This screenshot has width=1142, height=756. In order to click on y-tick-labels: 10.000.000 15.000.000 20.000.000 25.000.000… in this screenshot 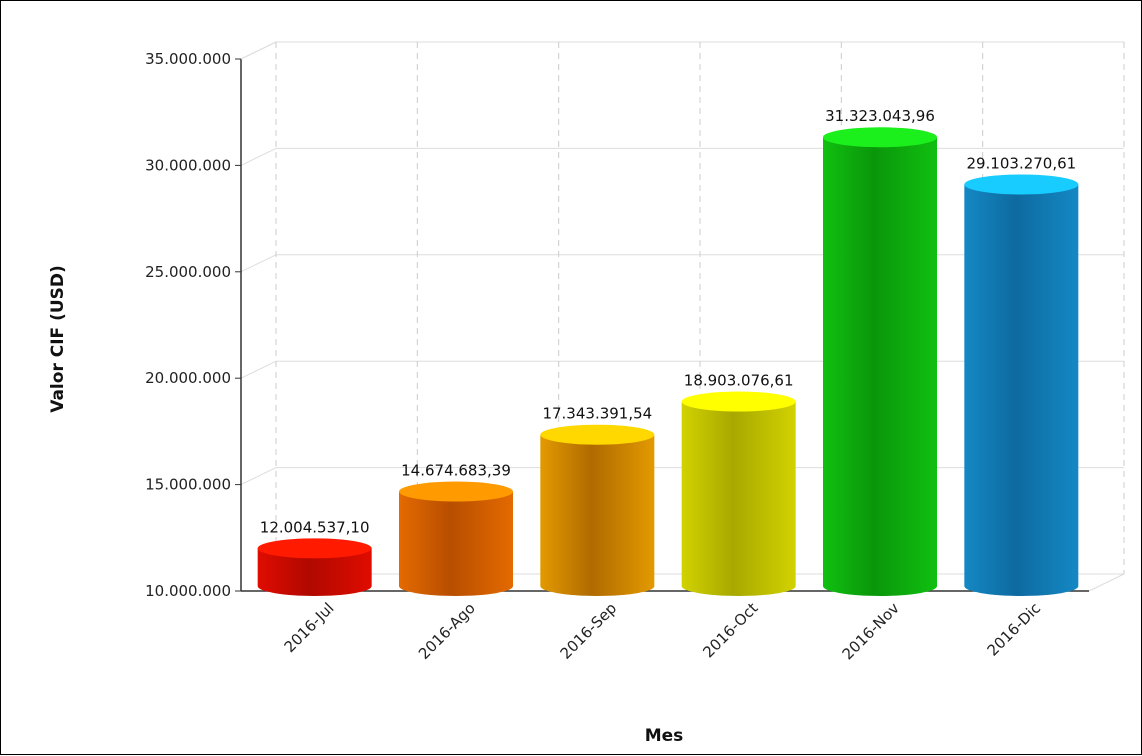, I will do `click(188, 325)`.